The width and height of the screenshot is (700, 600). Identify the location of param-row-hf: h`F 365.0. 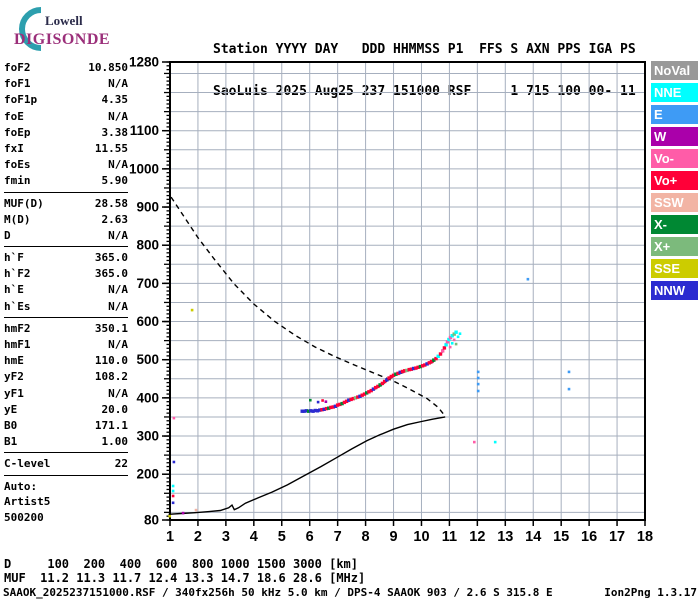
(66, 258).